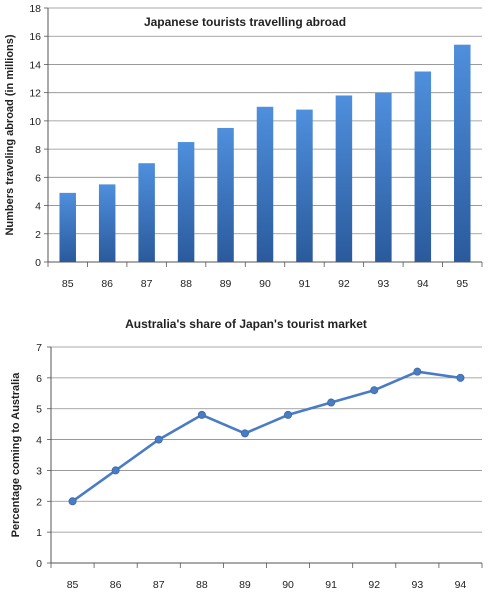 The height and width of the screenshot is (604, 490). I want to click on bar-chart-y-tick-label: 4, so click(38, 207).